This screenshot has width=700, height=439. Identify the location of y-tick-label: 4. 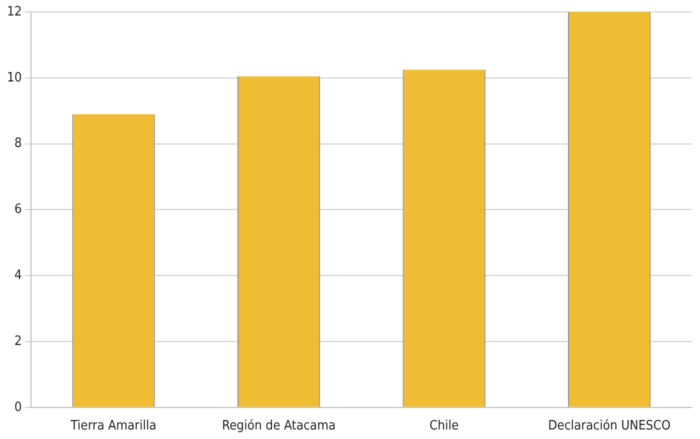
(18, 275).